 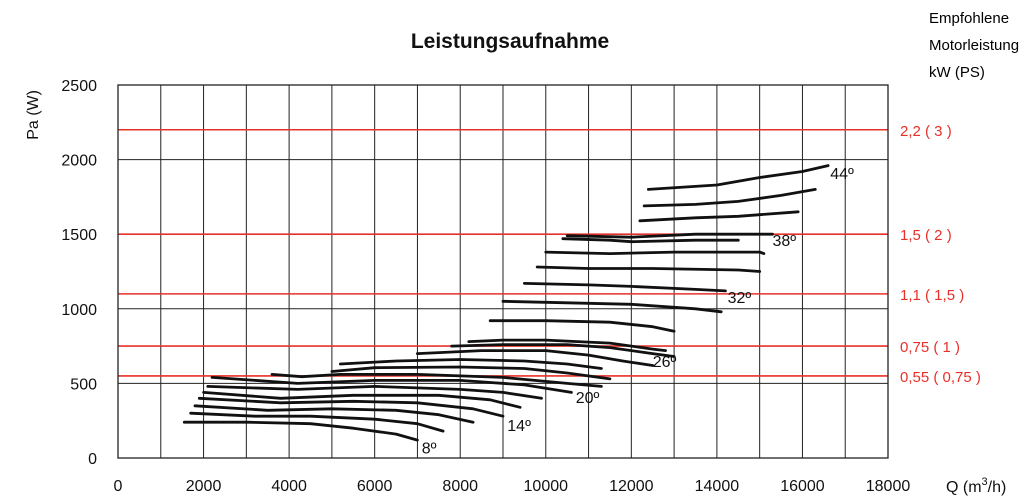 What do you see at coordinates (940, 377) in the screenshot?
I see `motor-power-label: 0,55 ( 0,75 )` at bounding box center [940, 377].